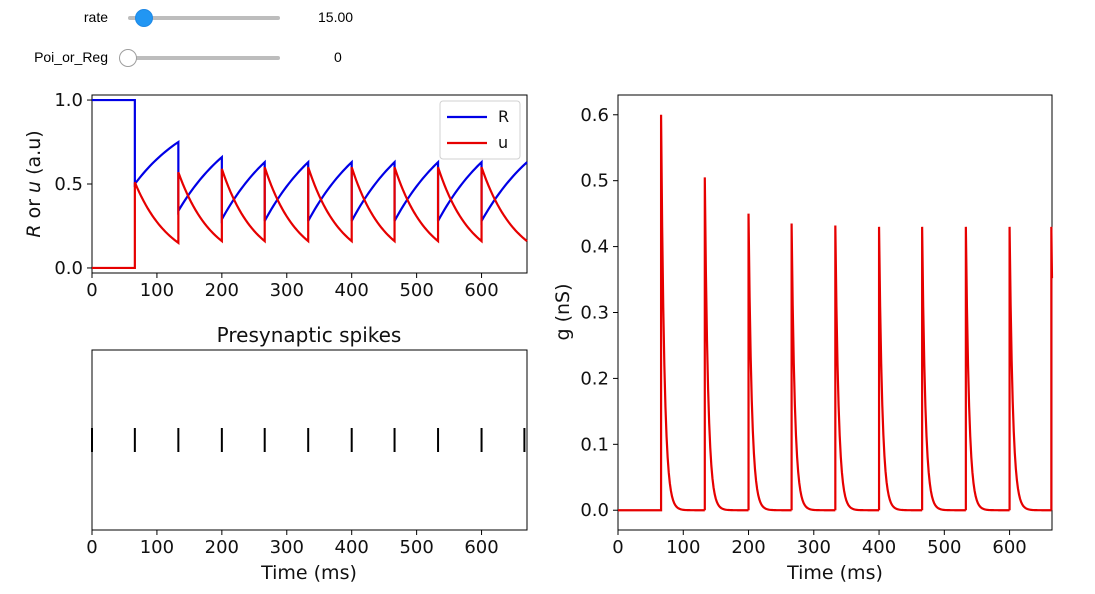 The image size is (1095, 594). I want to click on rate-slider-widget: rate 15.00, so click(200, 18).